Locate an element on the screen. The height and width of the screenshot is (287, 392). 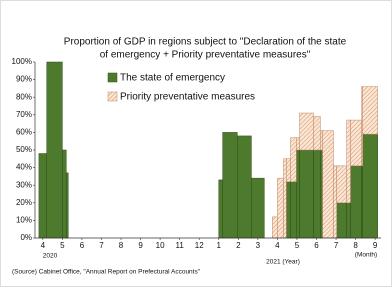
y-tick-label: 100% is located at coordinates (22, 61).